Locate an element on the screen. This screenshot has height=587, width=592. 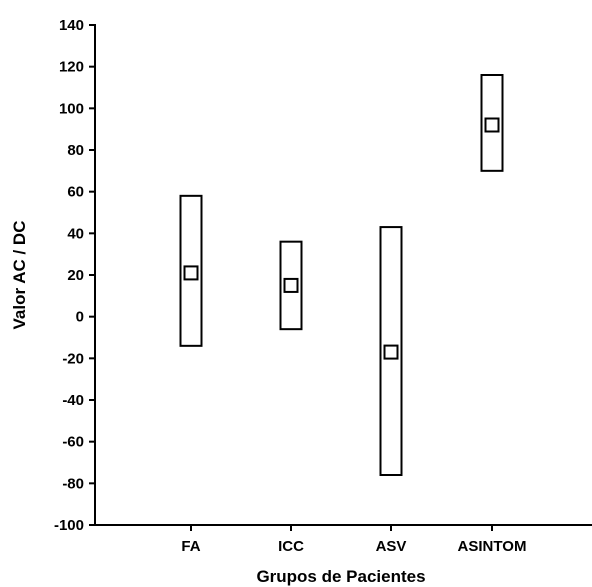
y-tick-label: -20 is located at coordinates (73, 358).